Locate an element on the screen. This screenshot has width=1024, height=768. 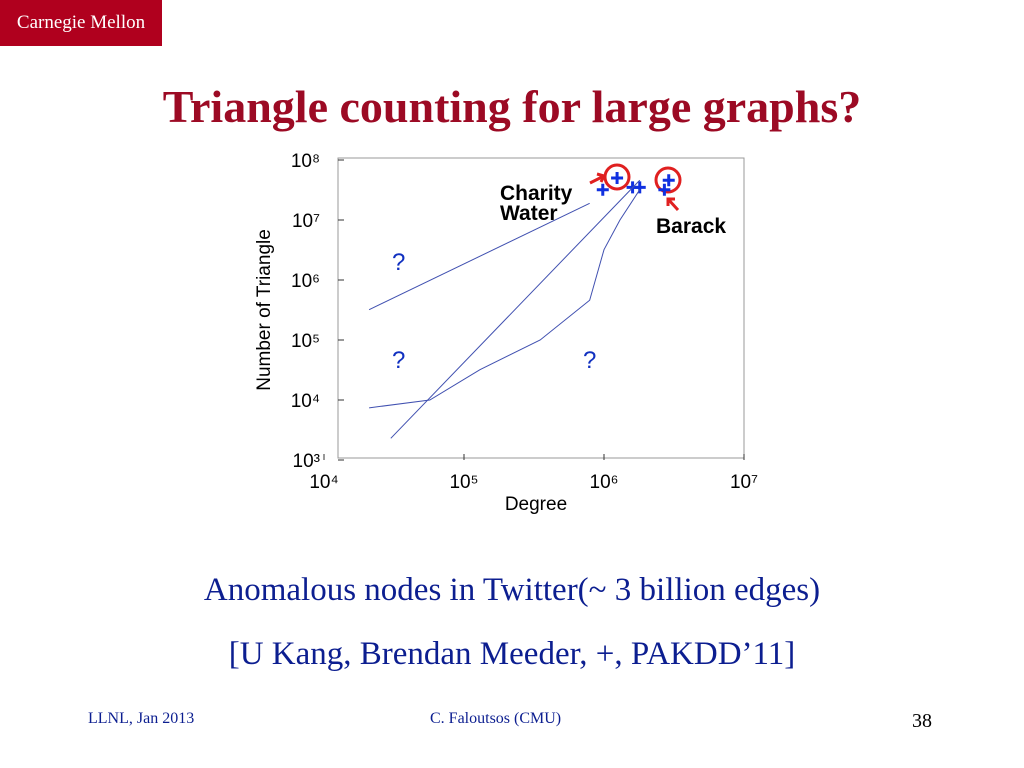
x-tick-label: 10⁵ is located at coordinates (463, 482).